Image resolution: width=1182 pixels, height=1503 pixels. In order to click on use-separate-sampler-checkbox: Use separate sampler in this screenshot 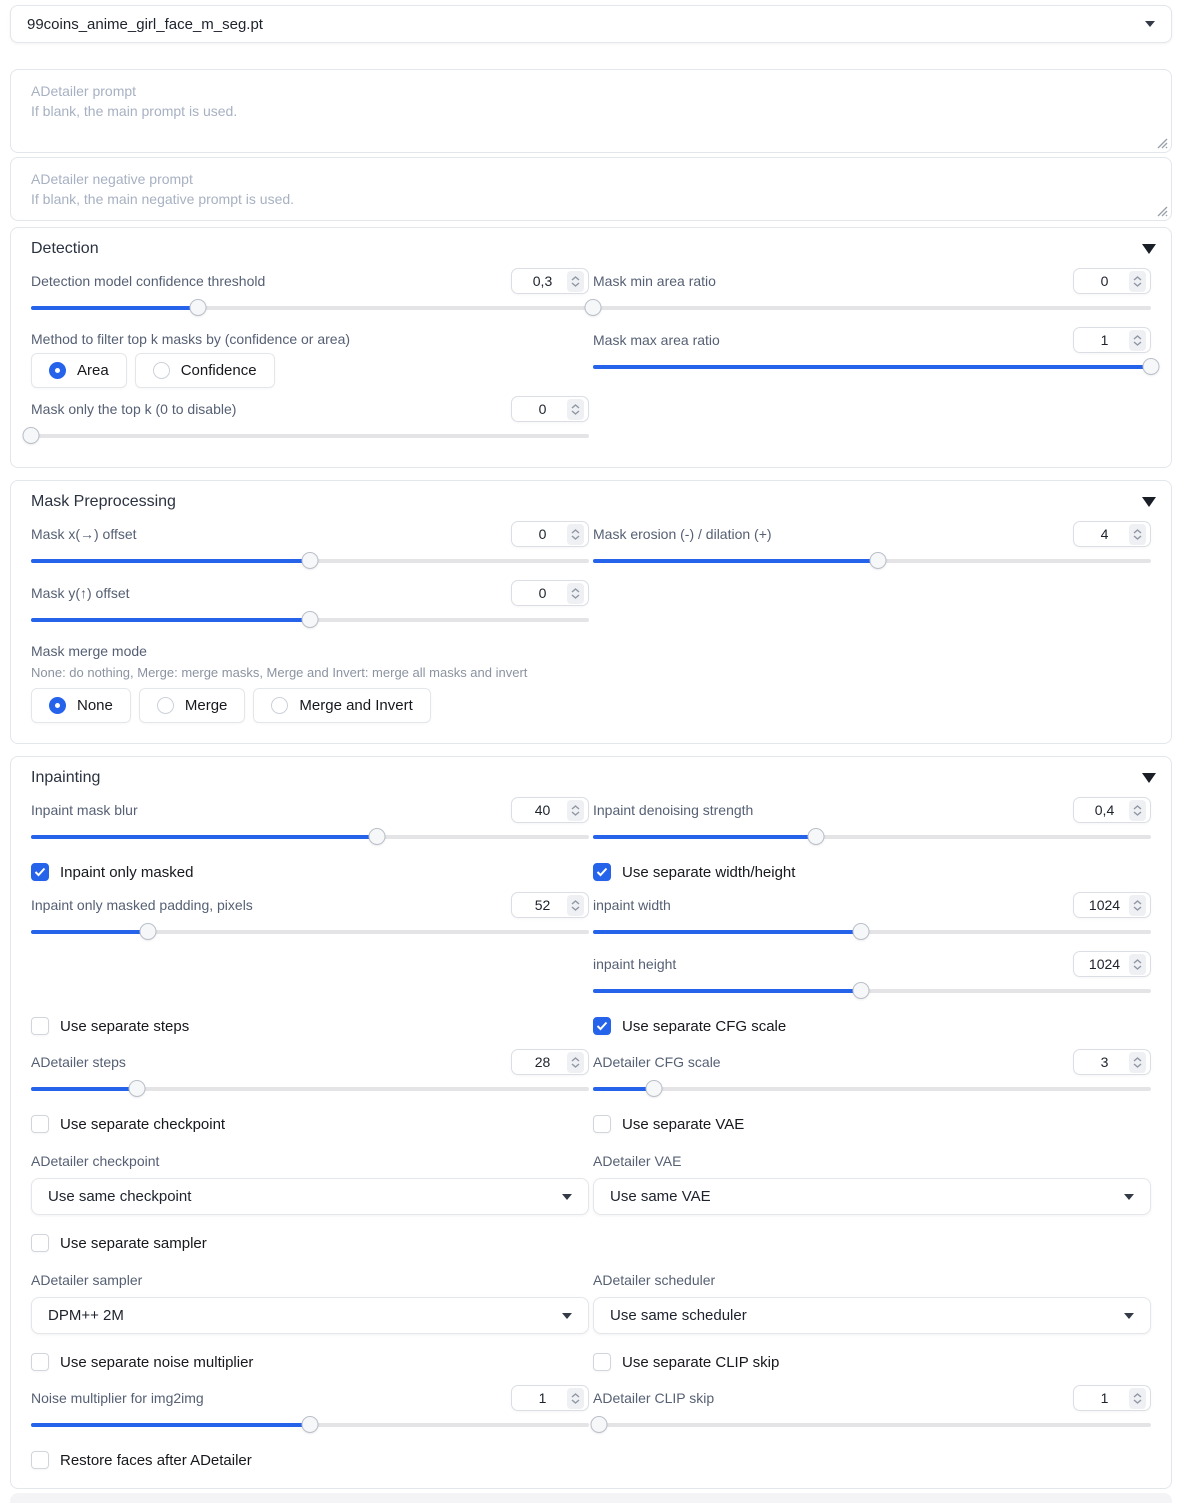, I will do `click(119, 1243)`.